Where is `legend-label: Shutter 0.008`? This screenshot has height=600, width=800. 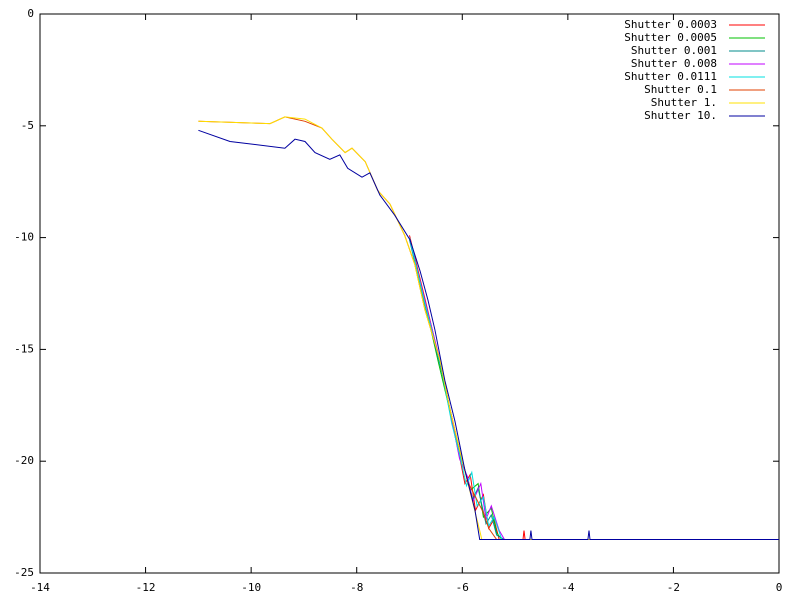
legend-label: Shutter 0.008 is located at coordinates (674, 63).